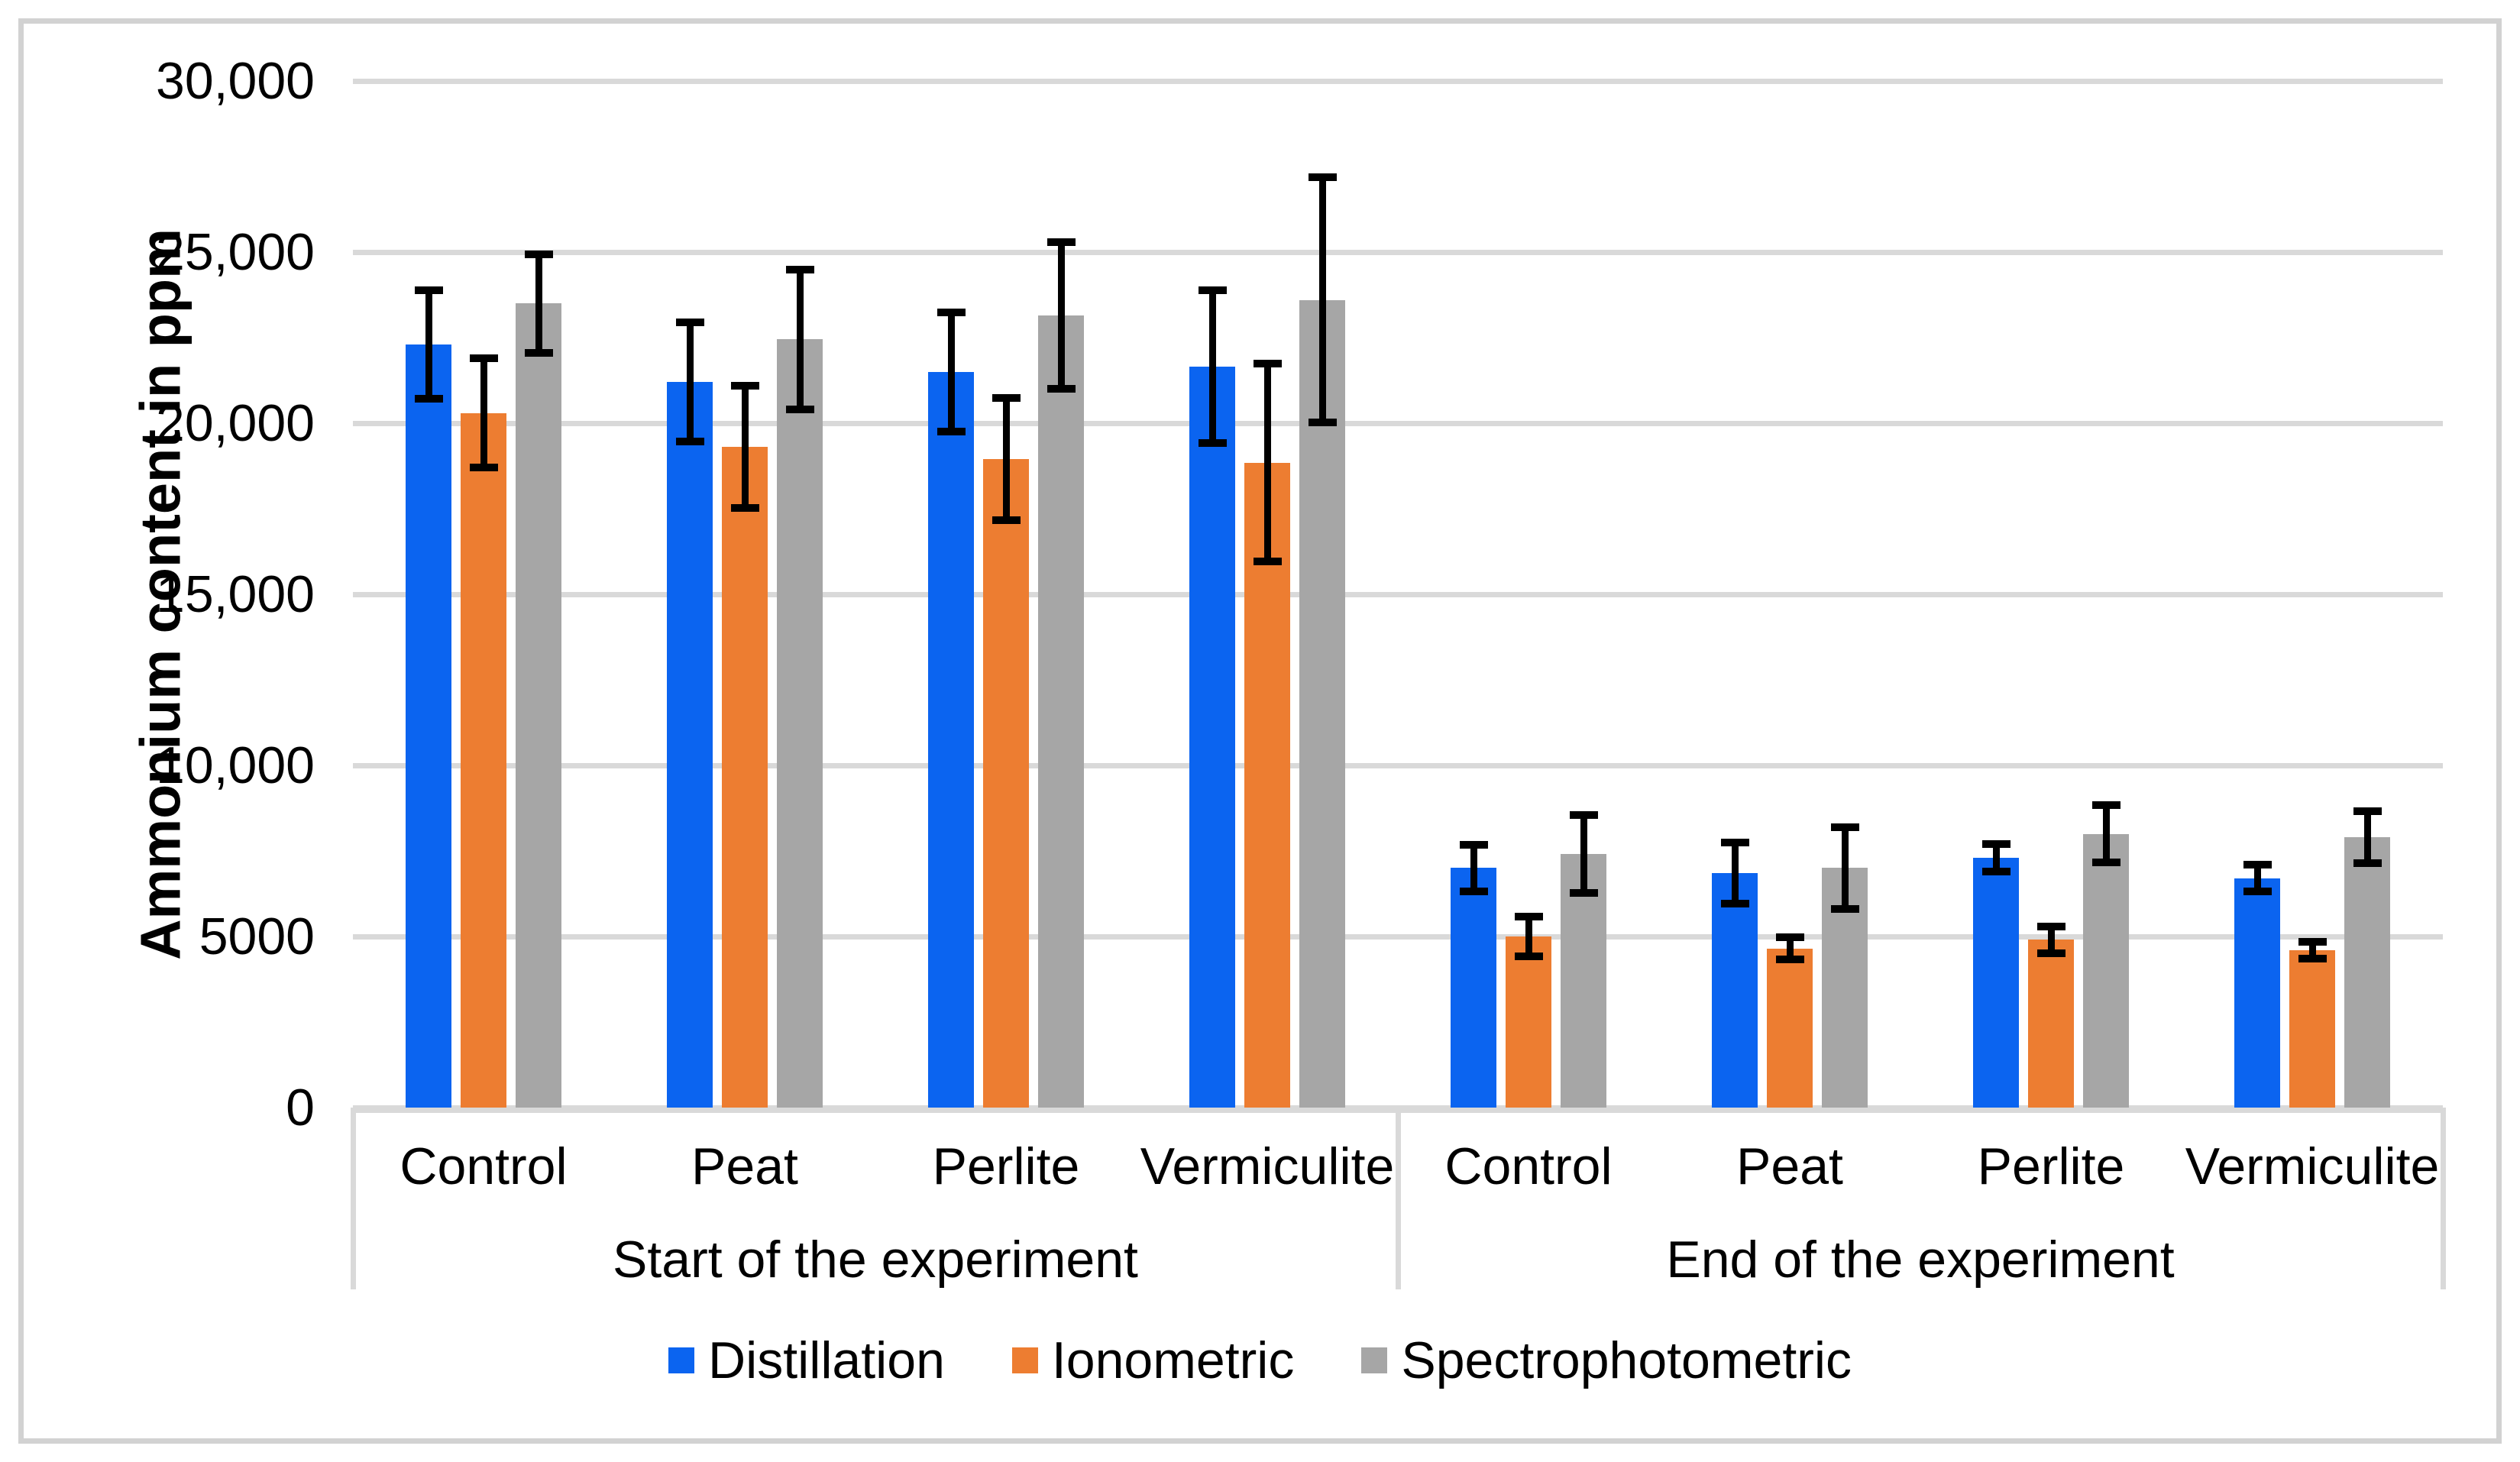 The width and height of the screenshot is (2520, 1462). I want to click on bar-ionometric-end-perlite, so click(2051, 1024).